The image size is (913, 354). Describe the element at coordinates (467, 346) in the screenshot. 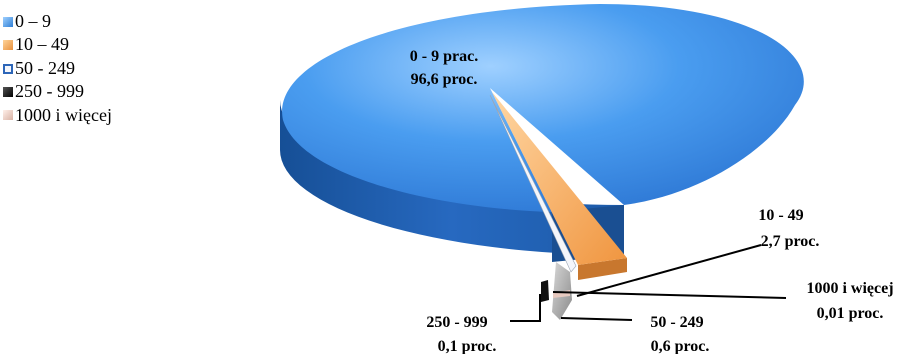

I see `label-250-999-value: 0,1 proc.` at that location.